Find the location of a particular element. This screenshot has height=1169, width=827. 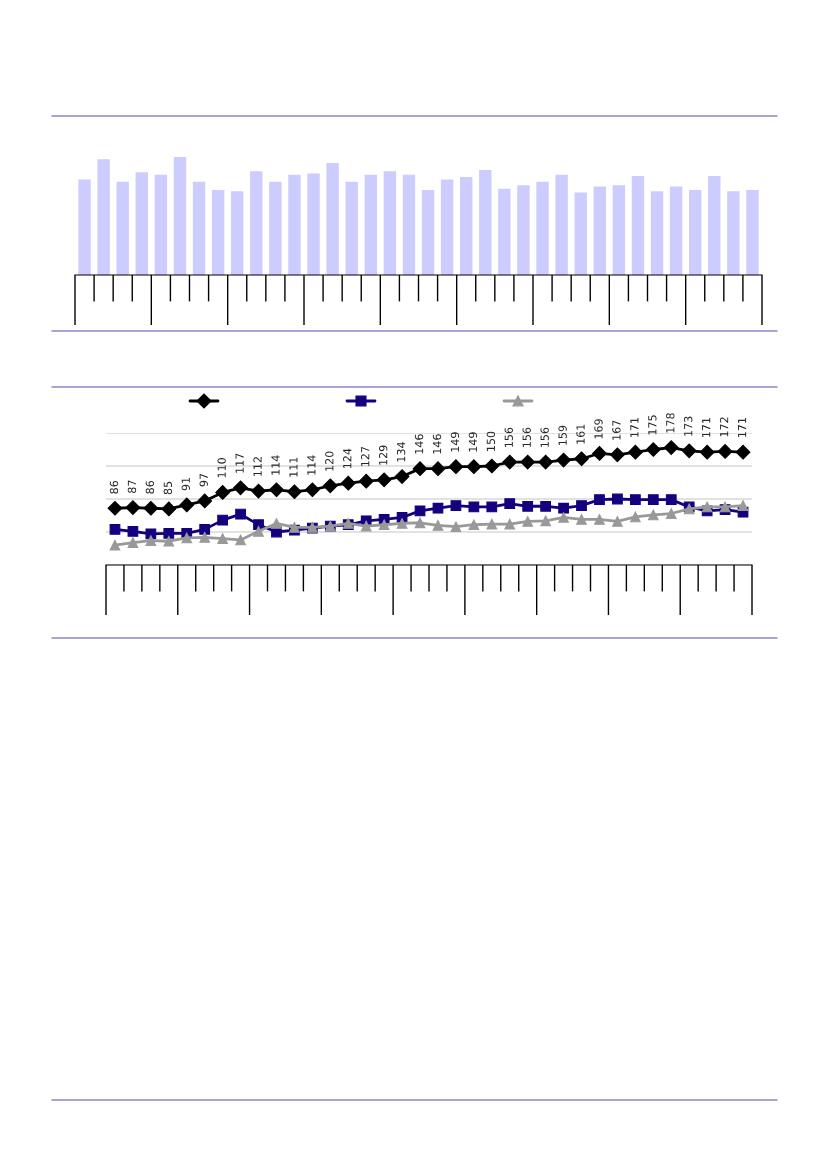

data-label: 85 is located at coordinates (168, 488).